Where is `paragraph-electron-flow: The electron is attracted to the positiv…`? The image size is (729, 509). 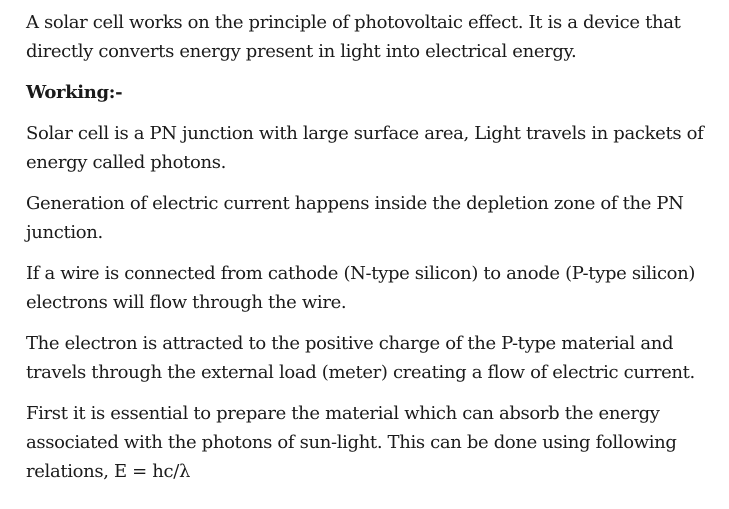 paragraph-electron-flow: The electron is attracted to the positiv… is located at coordinates (360, 358).